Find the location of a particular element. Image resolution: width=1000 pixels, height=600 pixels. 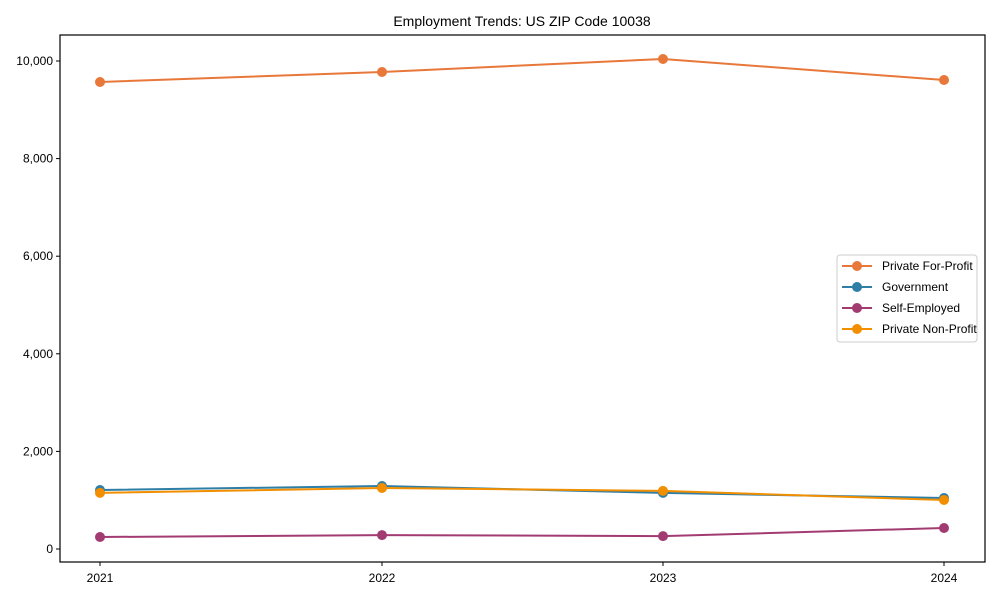

y-tick-label: 6,000 is located at coordinates (38, 256).